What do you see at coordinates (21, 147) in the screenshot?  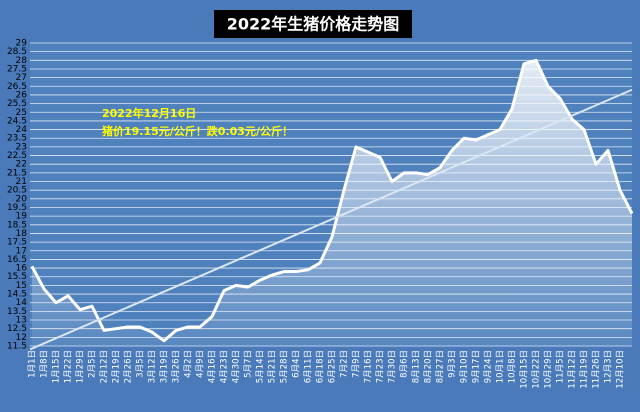 I see `y-tick-label: 23` at bounding box center [21, 147].